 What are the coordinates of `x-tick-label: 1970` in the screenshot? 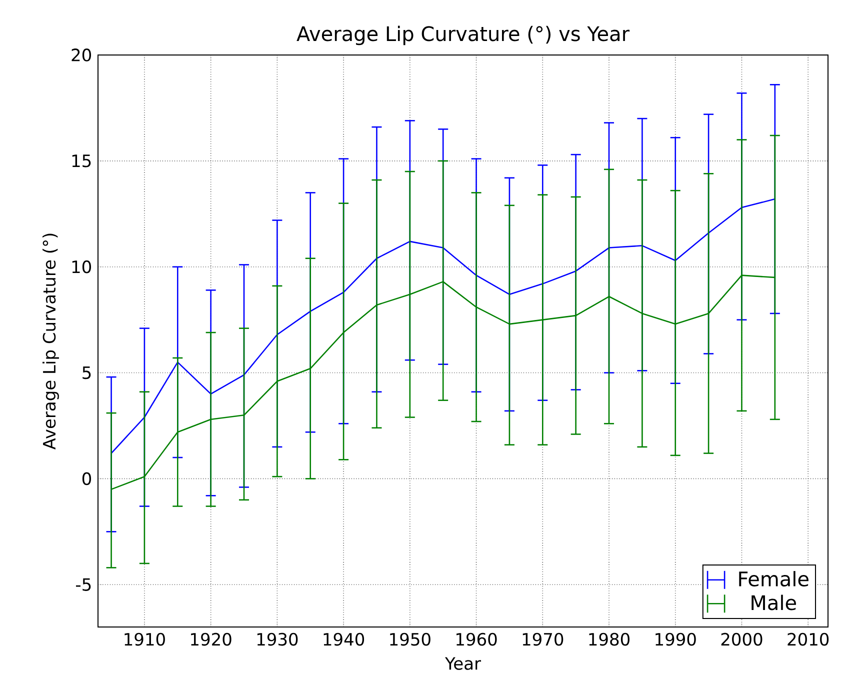 It's located at (543, 639).